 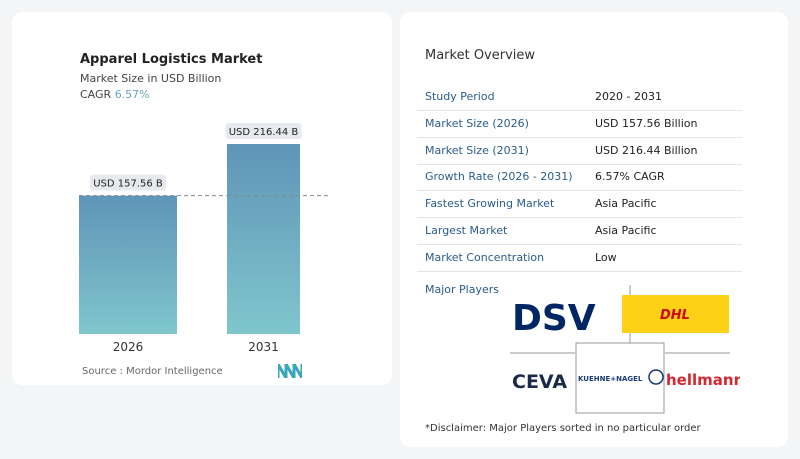 What do you see at coordinates (499, 177) in the screenshot?
I see `row-label: Growth Rate (2026 - 2031)` at bounding box center [499, 177].